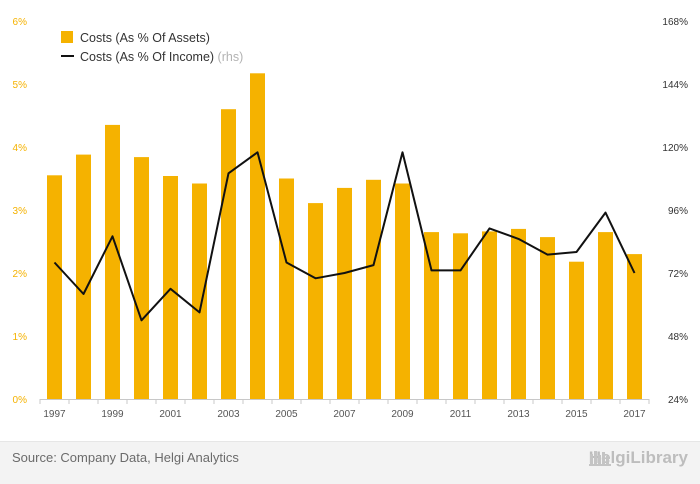 This screenshot has width=700, height=484. I want to click on legend-label-income-name: Costs (As % Of Income), so click(147, 57).